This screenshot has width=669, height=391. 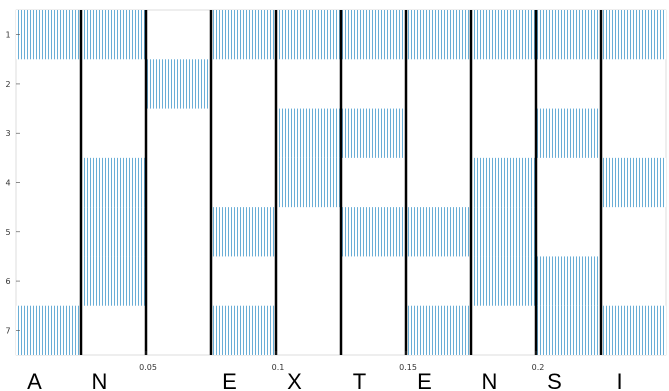 What do you see at coordinates (373, 133) in the screenshot?
I see `cell-col6-row3` at bounding box center [373, 133].